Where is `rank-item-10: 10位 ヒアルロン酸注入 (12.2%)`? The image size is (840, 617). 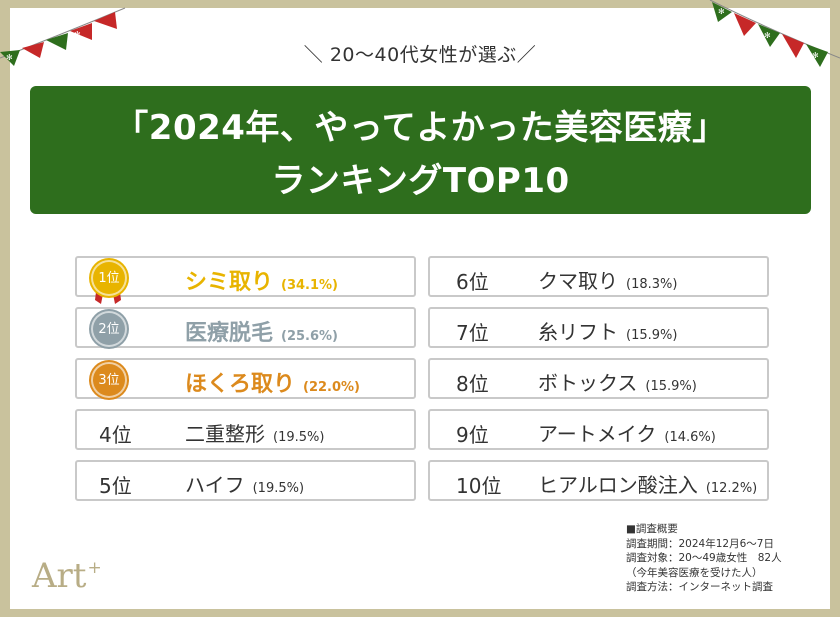
rank-item-10: 10位 ヒアルロン酸注入 (12.2%) is located at coordinates (598, 480).